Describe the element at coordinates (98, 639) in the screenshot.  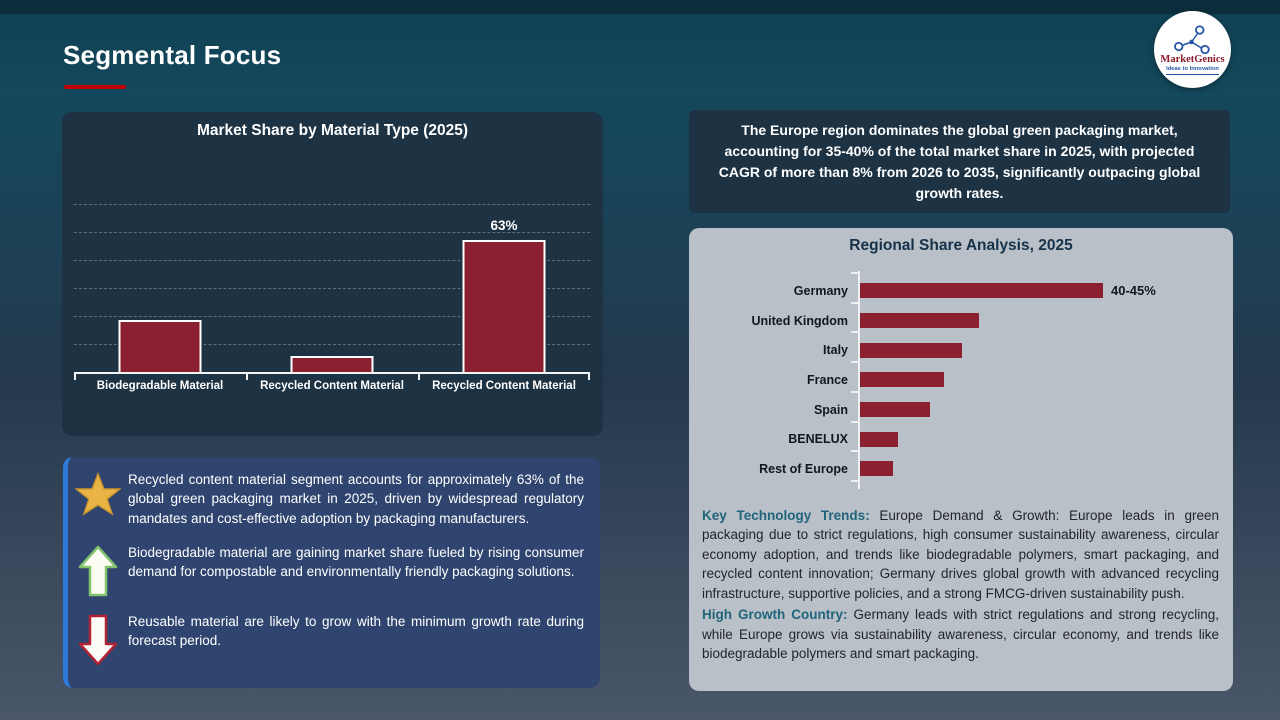
I see `down-arrow-icon` at that location.